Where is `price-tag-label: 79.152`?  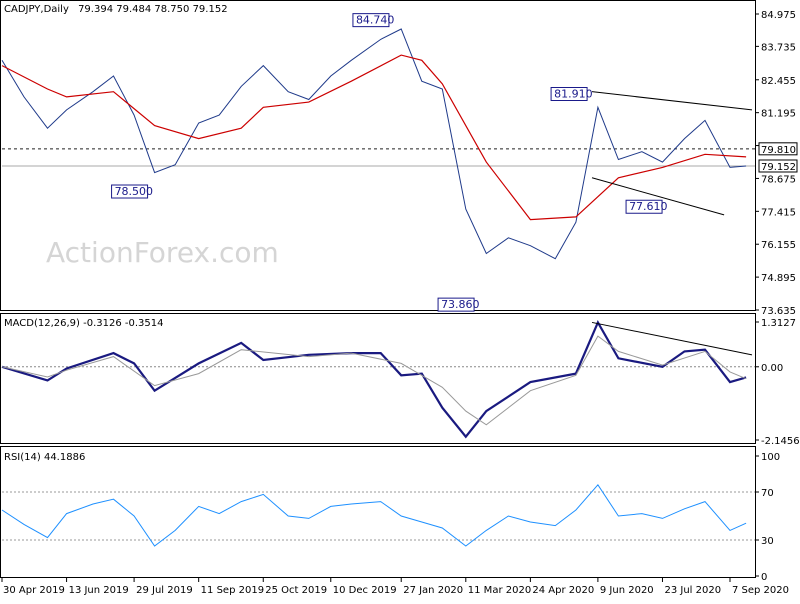 price-tag-label: 79.152 is located at coordinates (778, 167).